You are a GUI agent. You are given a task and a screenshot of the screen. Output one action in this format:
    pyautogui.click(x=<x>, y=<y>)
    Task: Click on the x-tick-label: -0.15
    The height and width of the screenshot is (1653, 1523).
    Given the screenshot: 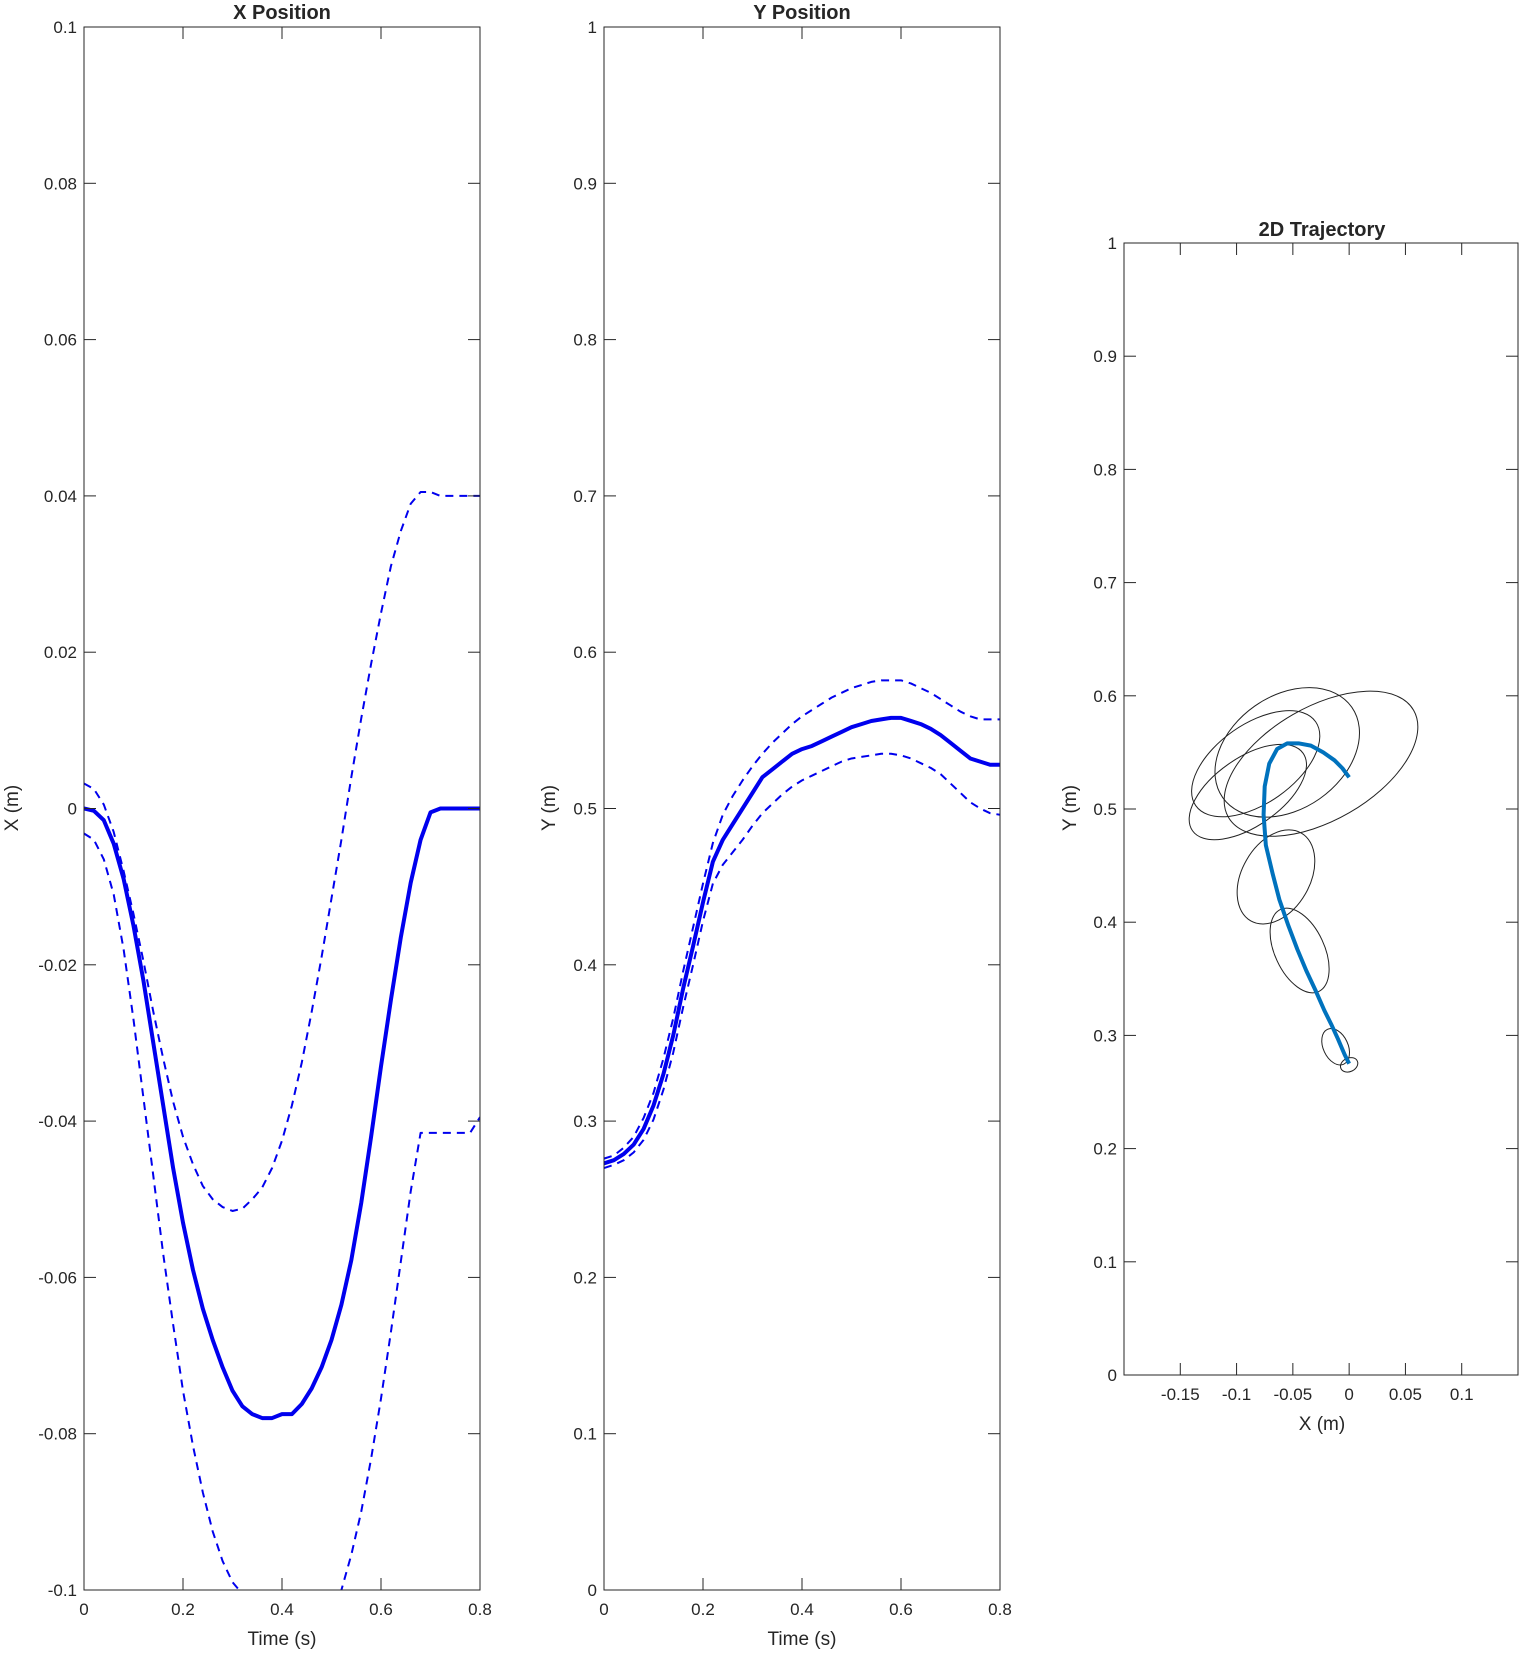 What is the action you would take?
    pyautogui.click(x=1180, y=1394)
    